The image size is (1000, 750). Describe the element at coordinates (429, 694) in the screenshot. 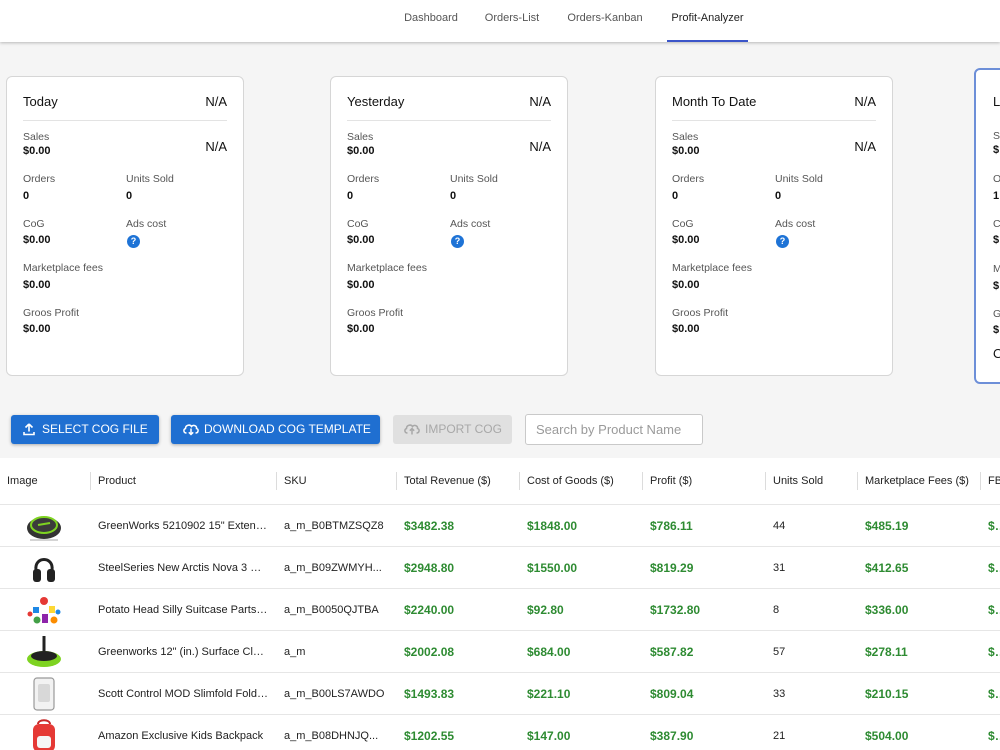

I see `total-revenue: $1493.83` at that location.